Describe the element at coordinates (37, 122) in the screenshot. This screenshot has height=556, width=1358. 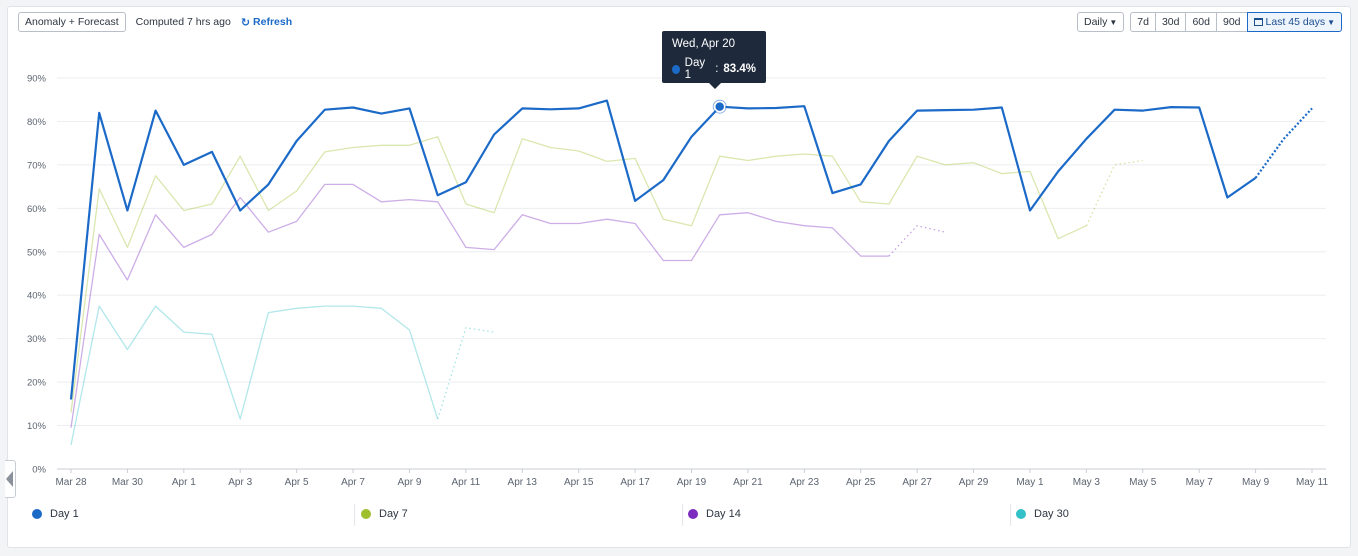
I see `y-tick-label: 80%` at that location.